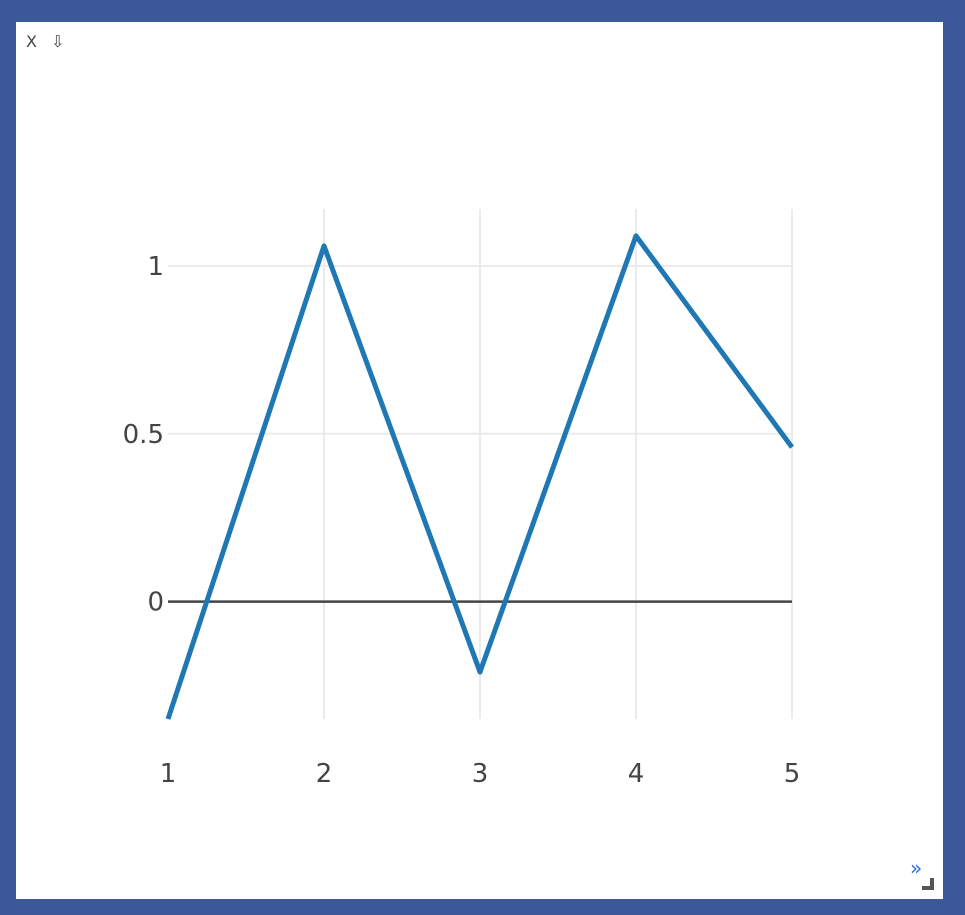  I want to click on x-tick-label: 5, so click(792, 774).